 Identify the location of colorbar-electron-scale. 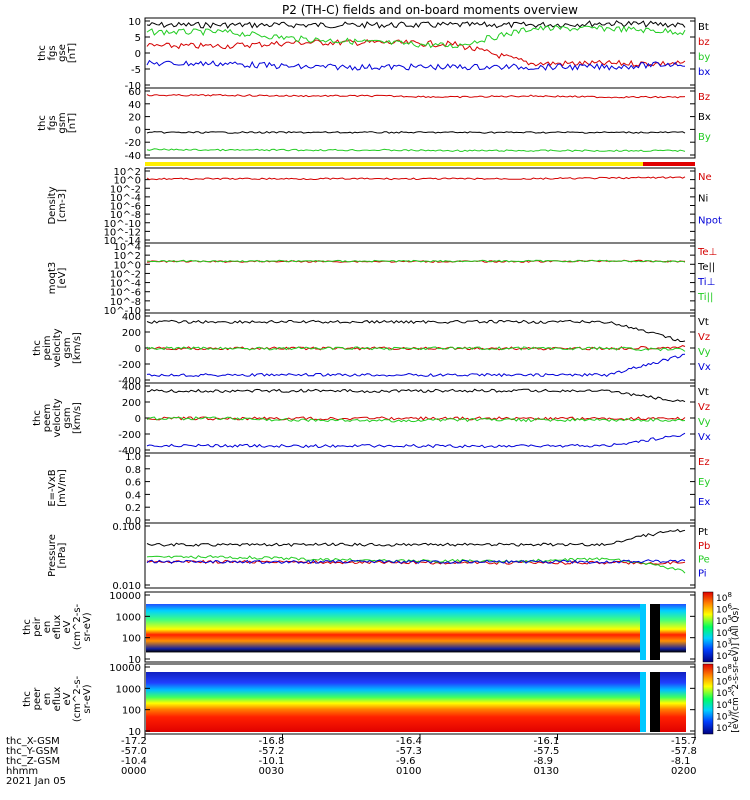
(708, 699).